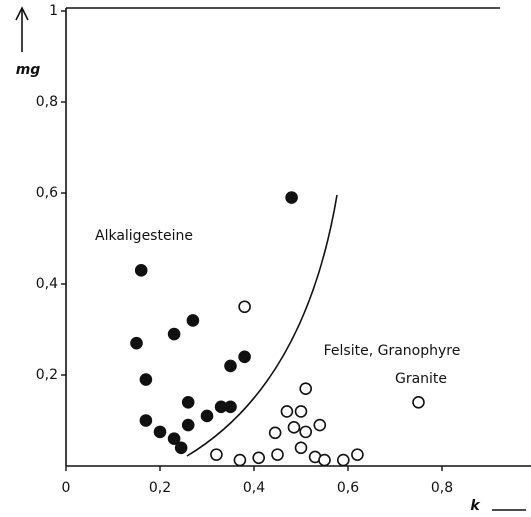 The image size is (531, 517). What do you see at coordinates (392, 351) in the screenshot?
I see `annotation-line: Felsite, Granophyre` at bounding box center [392, 351].